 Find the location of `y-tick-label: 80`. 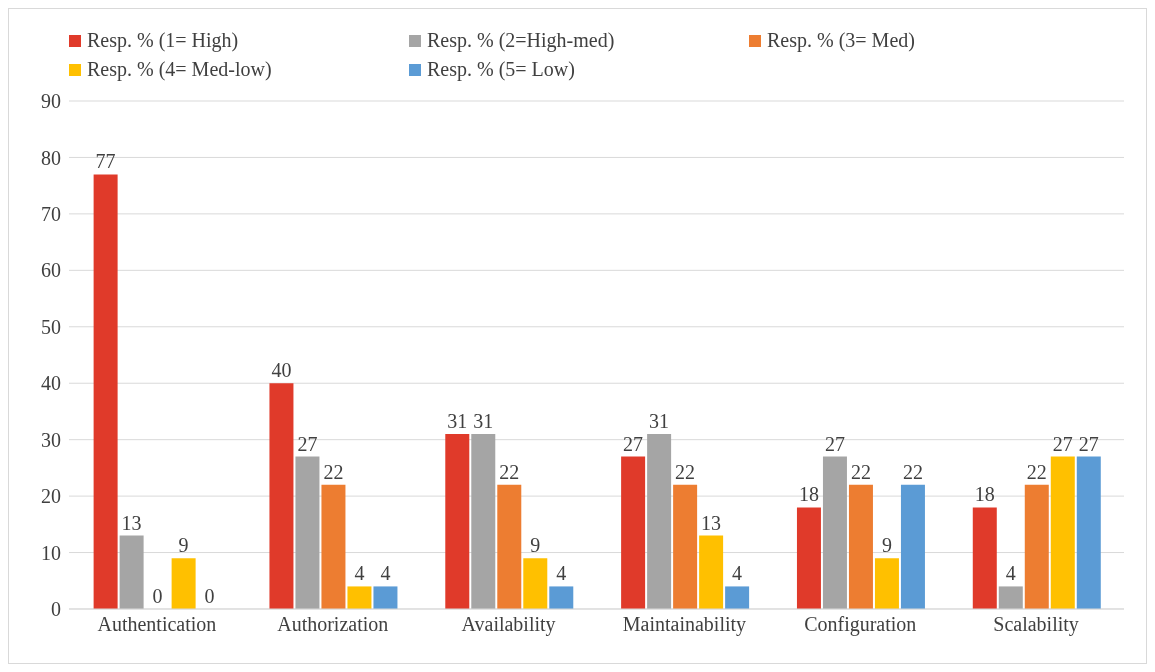

y-tick-label: 80 is located at coordinates (51, 157).